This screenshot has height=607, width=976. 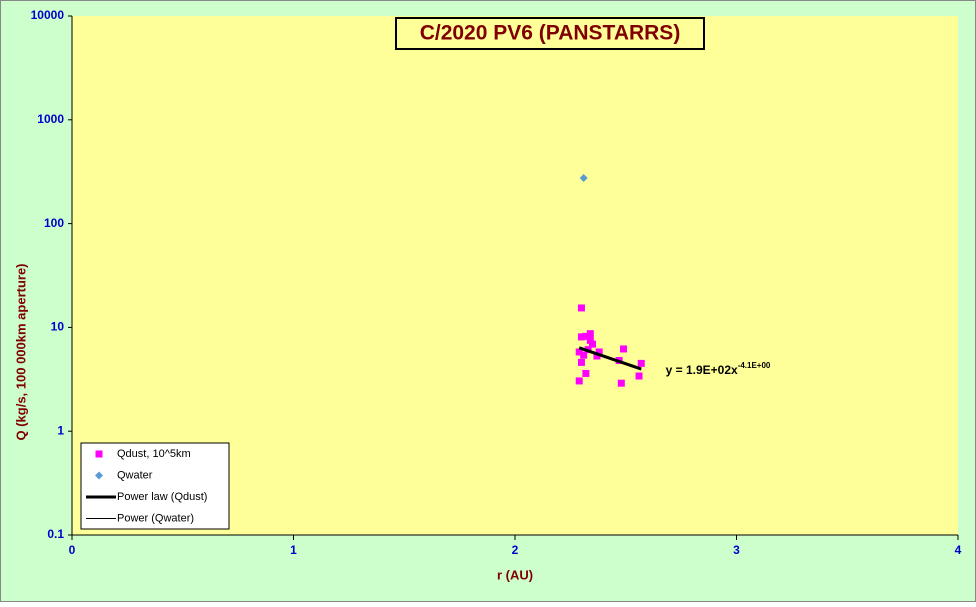 I want to click on y-tick-label: 1, so click(x=60, y=430).